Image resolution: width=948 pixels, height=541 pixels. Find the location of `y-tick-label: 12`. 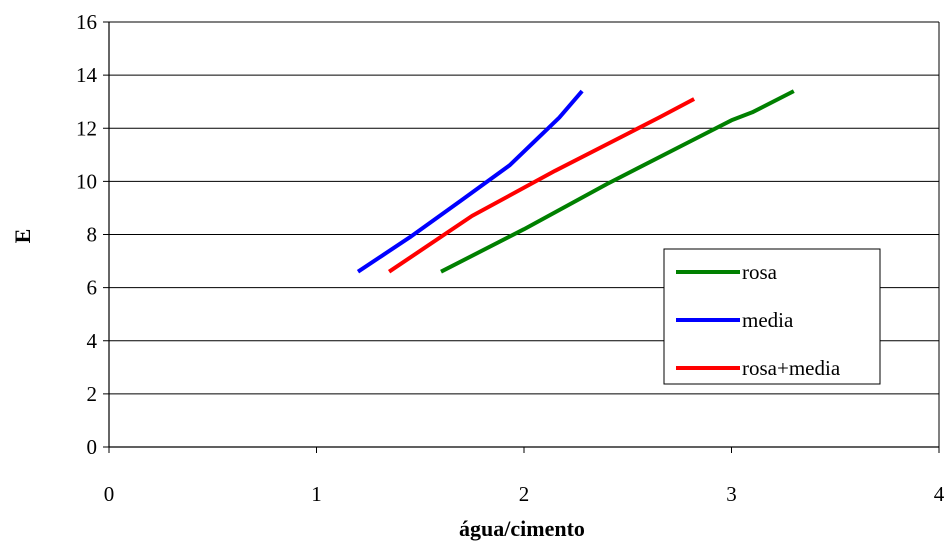

y-tick-label: 12 is located at coordinates (86, 128).